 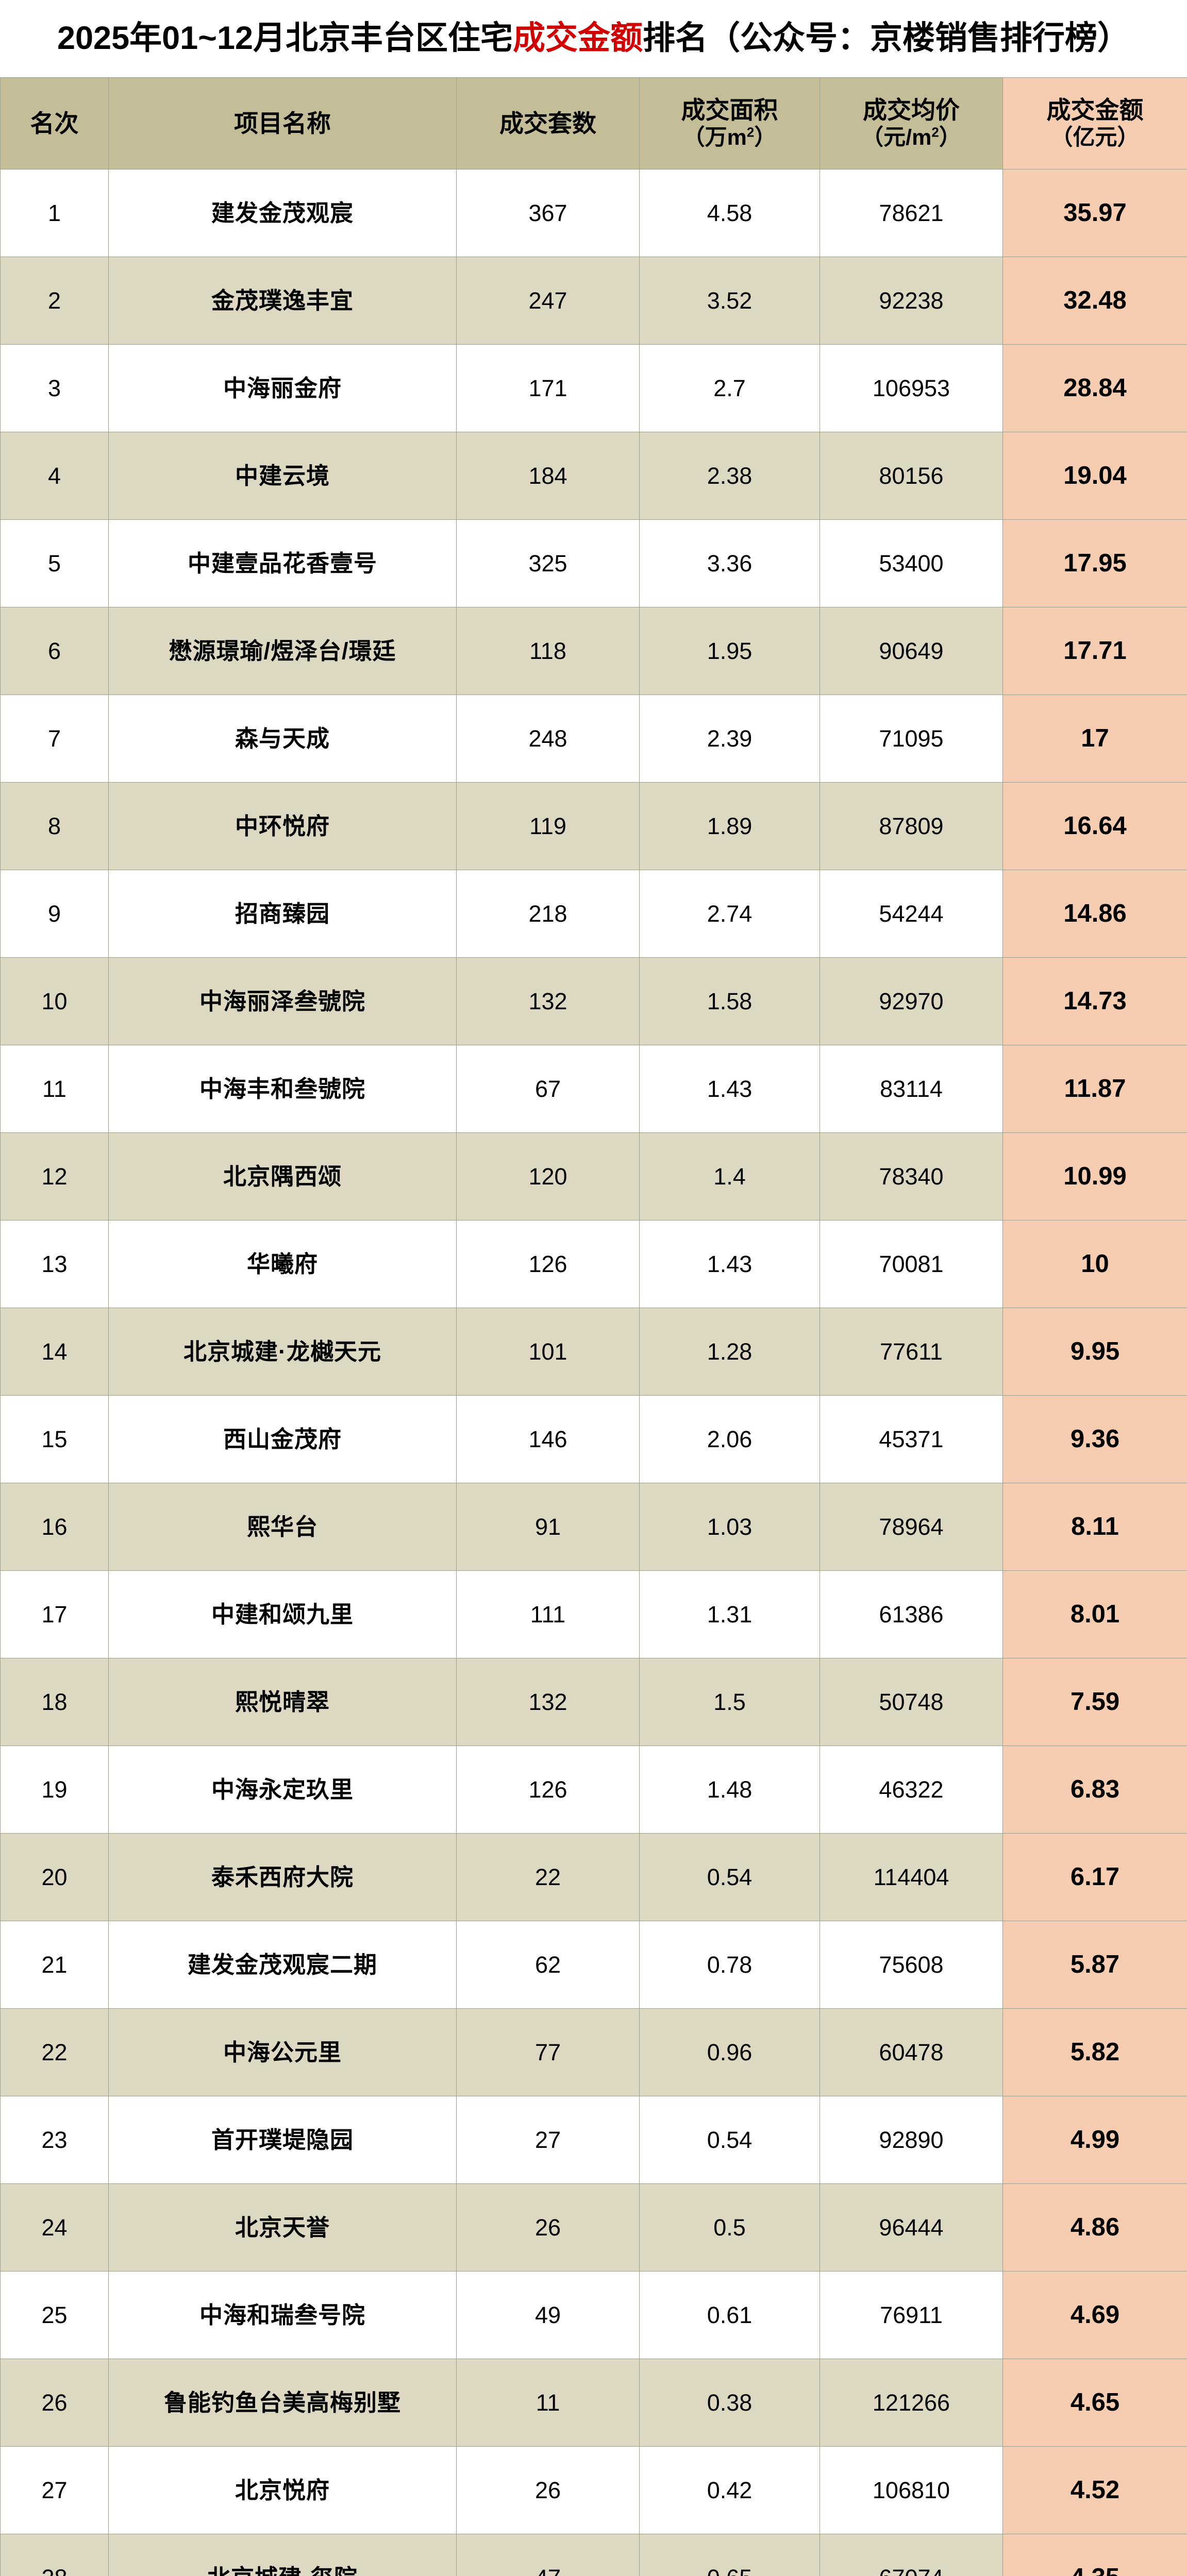 I want to click on cell-project-name: 熙悦晴翠, so click(x=282, y=1702).